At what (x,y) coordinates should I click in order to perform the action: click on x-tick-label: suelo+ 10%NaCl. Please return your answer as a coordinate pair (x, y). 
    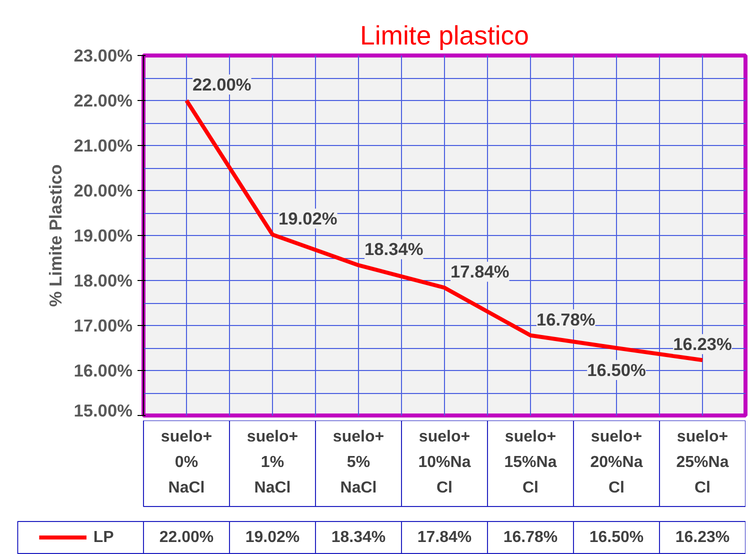
    Looking at the image, I should click on (444, 462).